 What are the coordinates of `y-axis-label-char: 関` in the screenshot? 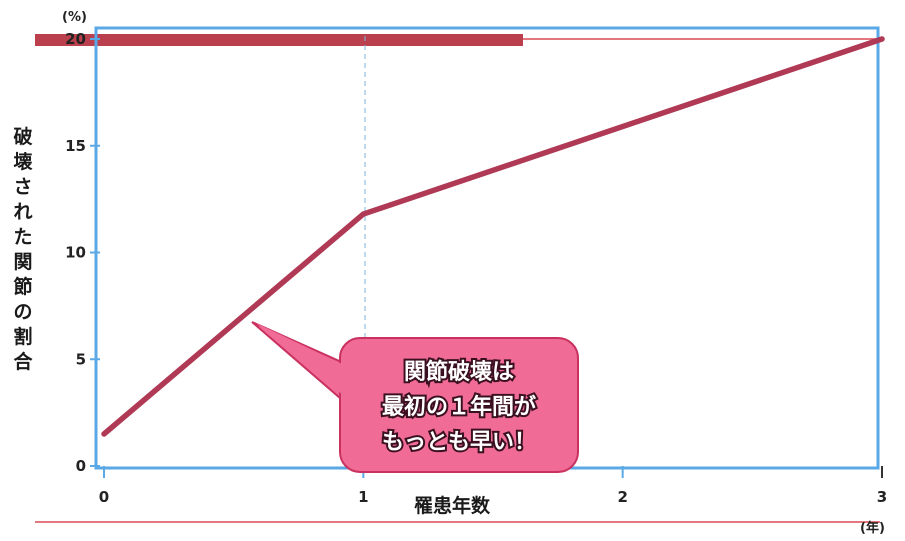 It's located at (22, 262).